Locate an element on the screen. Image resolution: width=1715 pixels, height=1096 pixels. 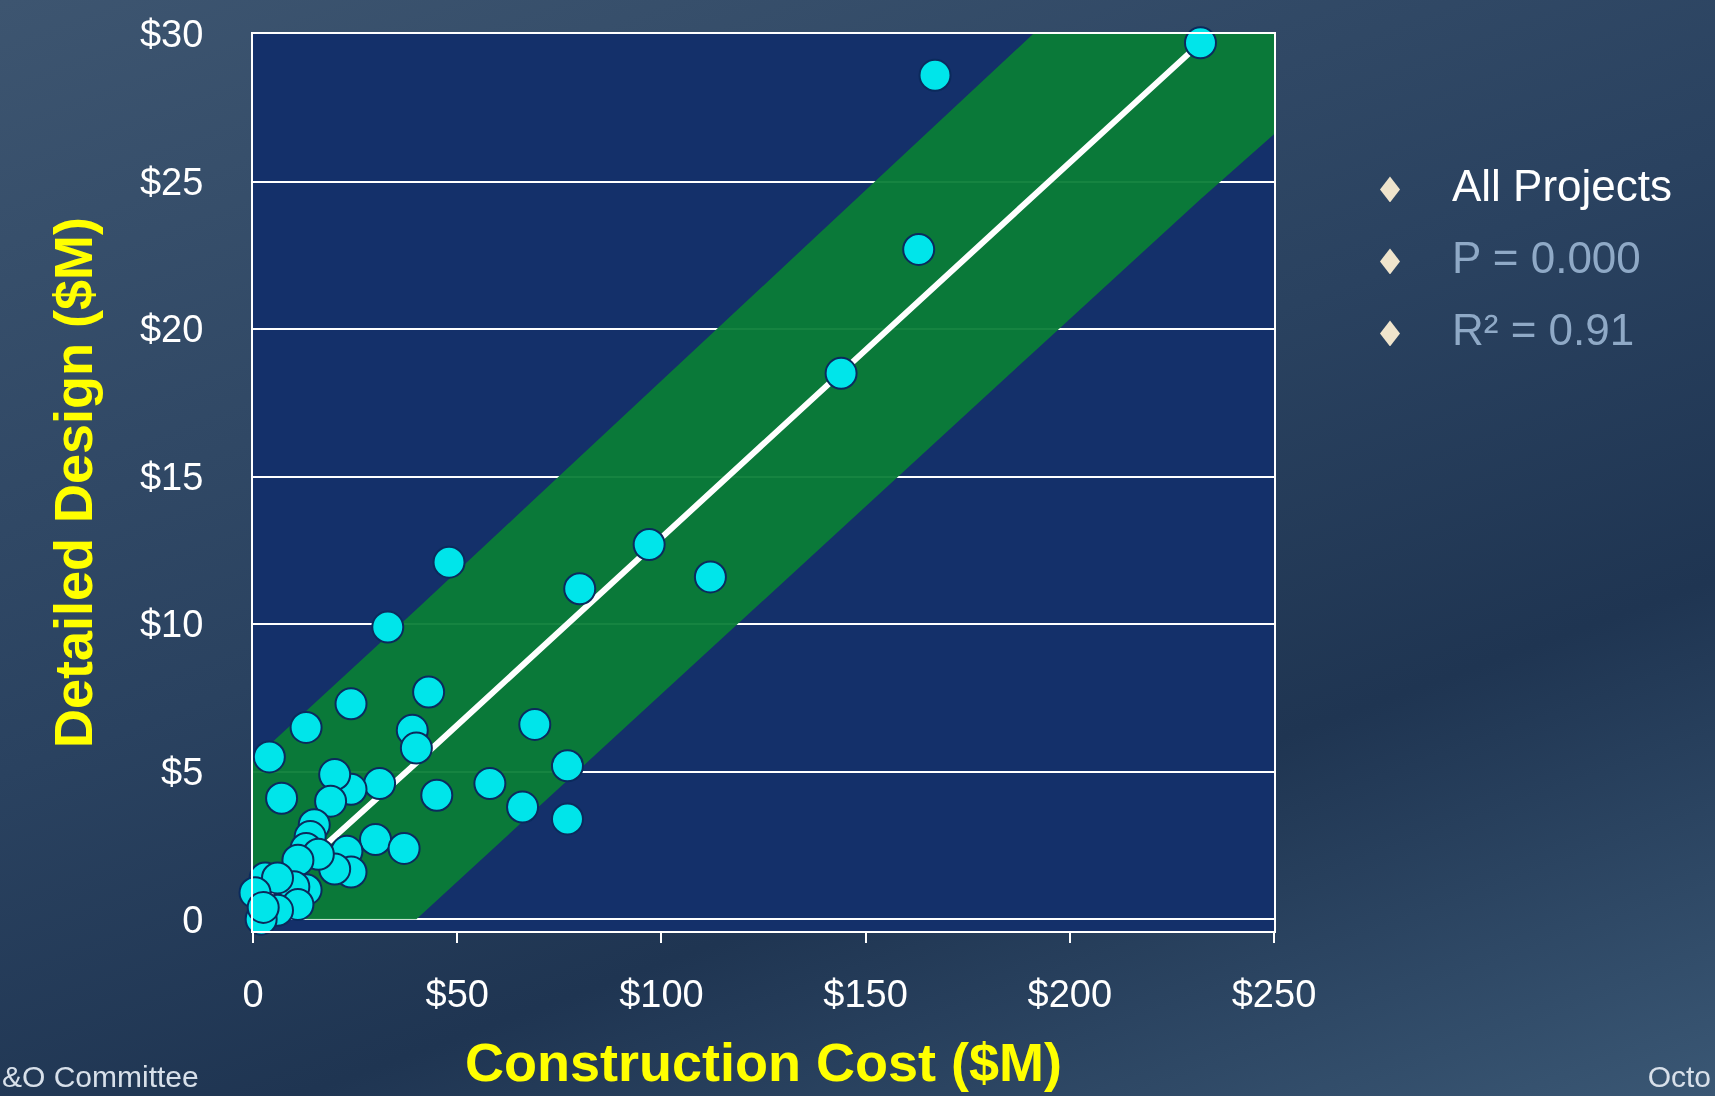
y-tick-label: $30 is located at coordinates (171, 34).